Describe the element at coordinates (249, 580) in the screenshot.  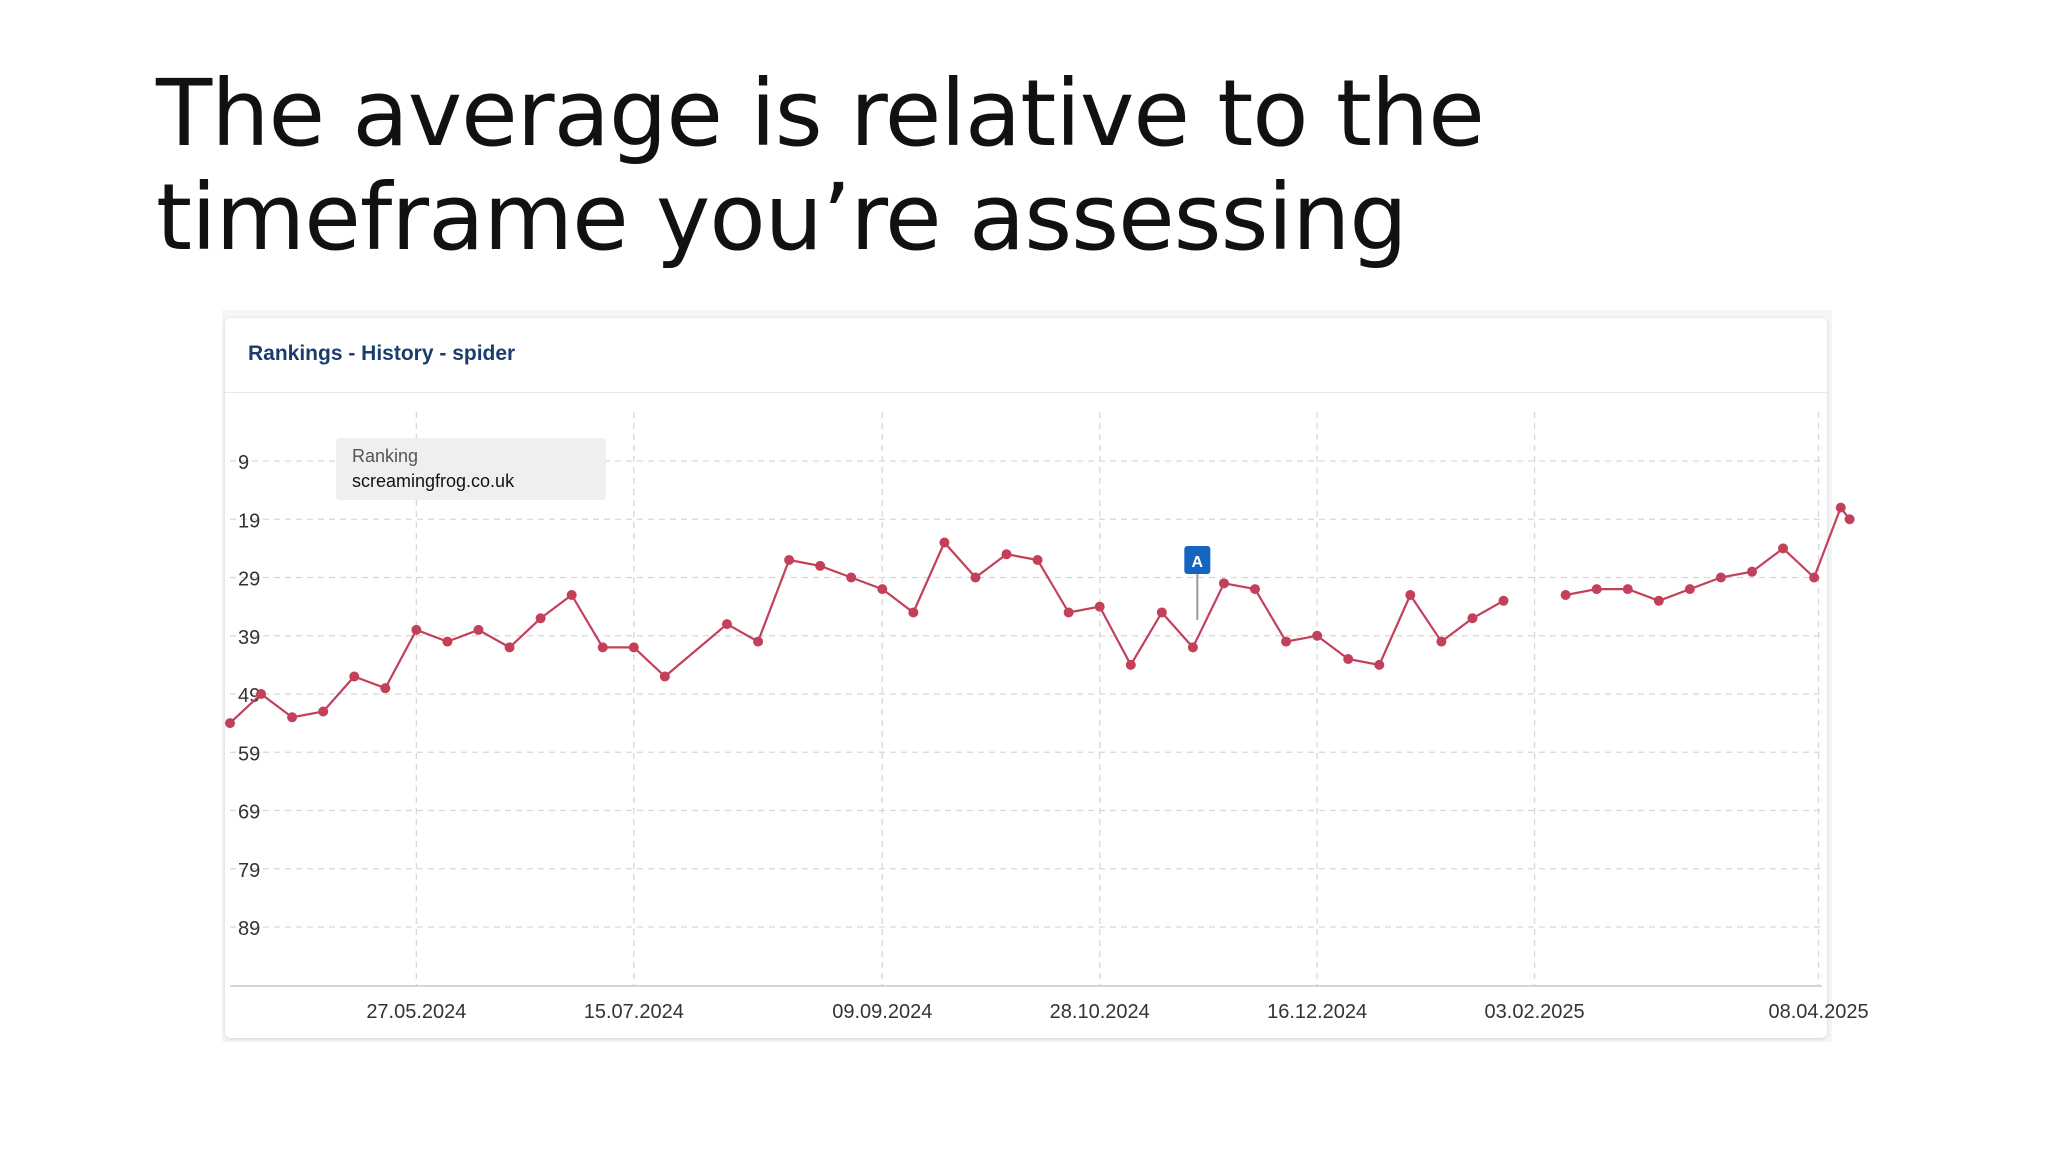
I see `y-tick-label: 29` at that location.